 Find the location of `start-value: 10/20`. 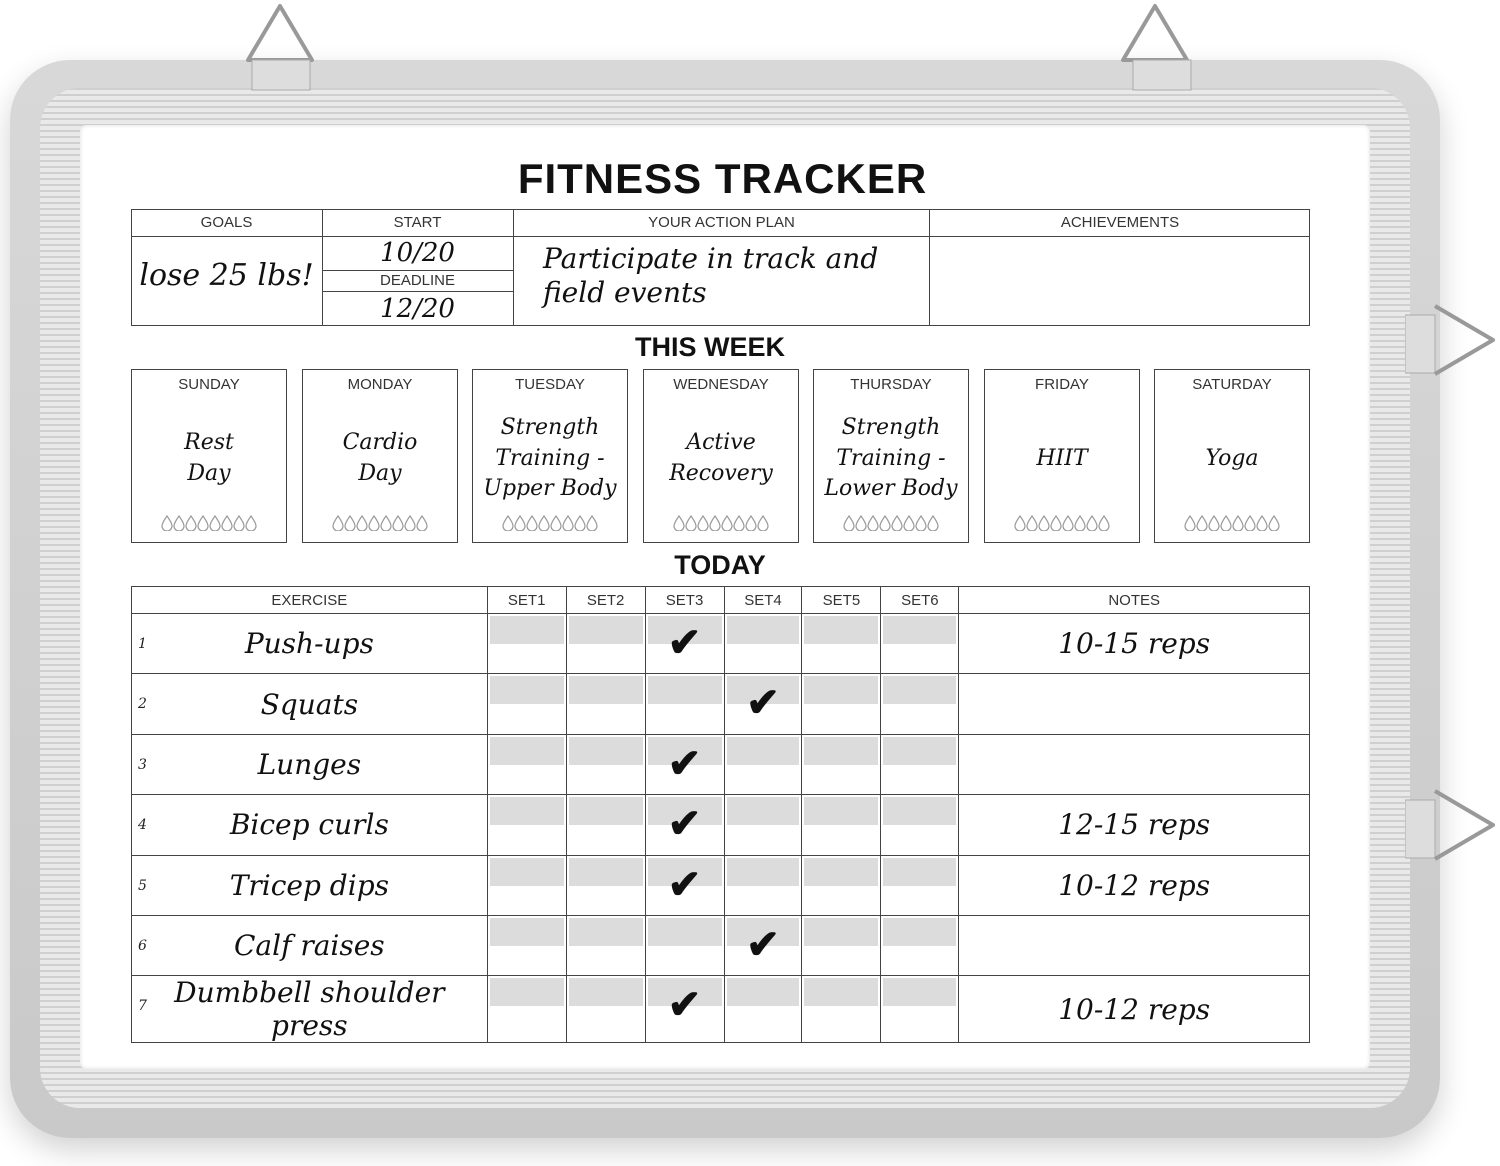

start-value: 10/20 is located at coordinates (417, 253).